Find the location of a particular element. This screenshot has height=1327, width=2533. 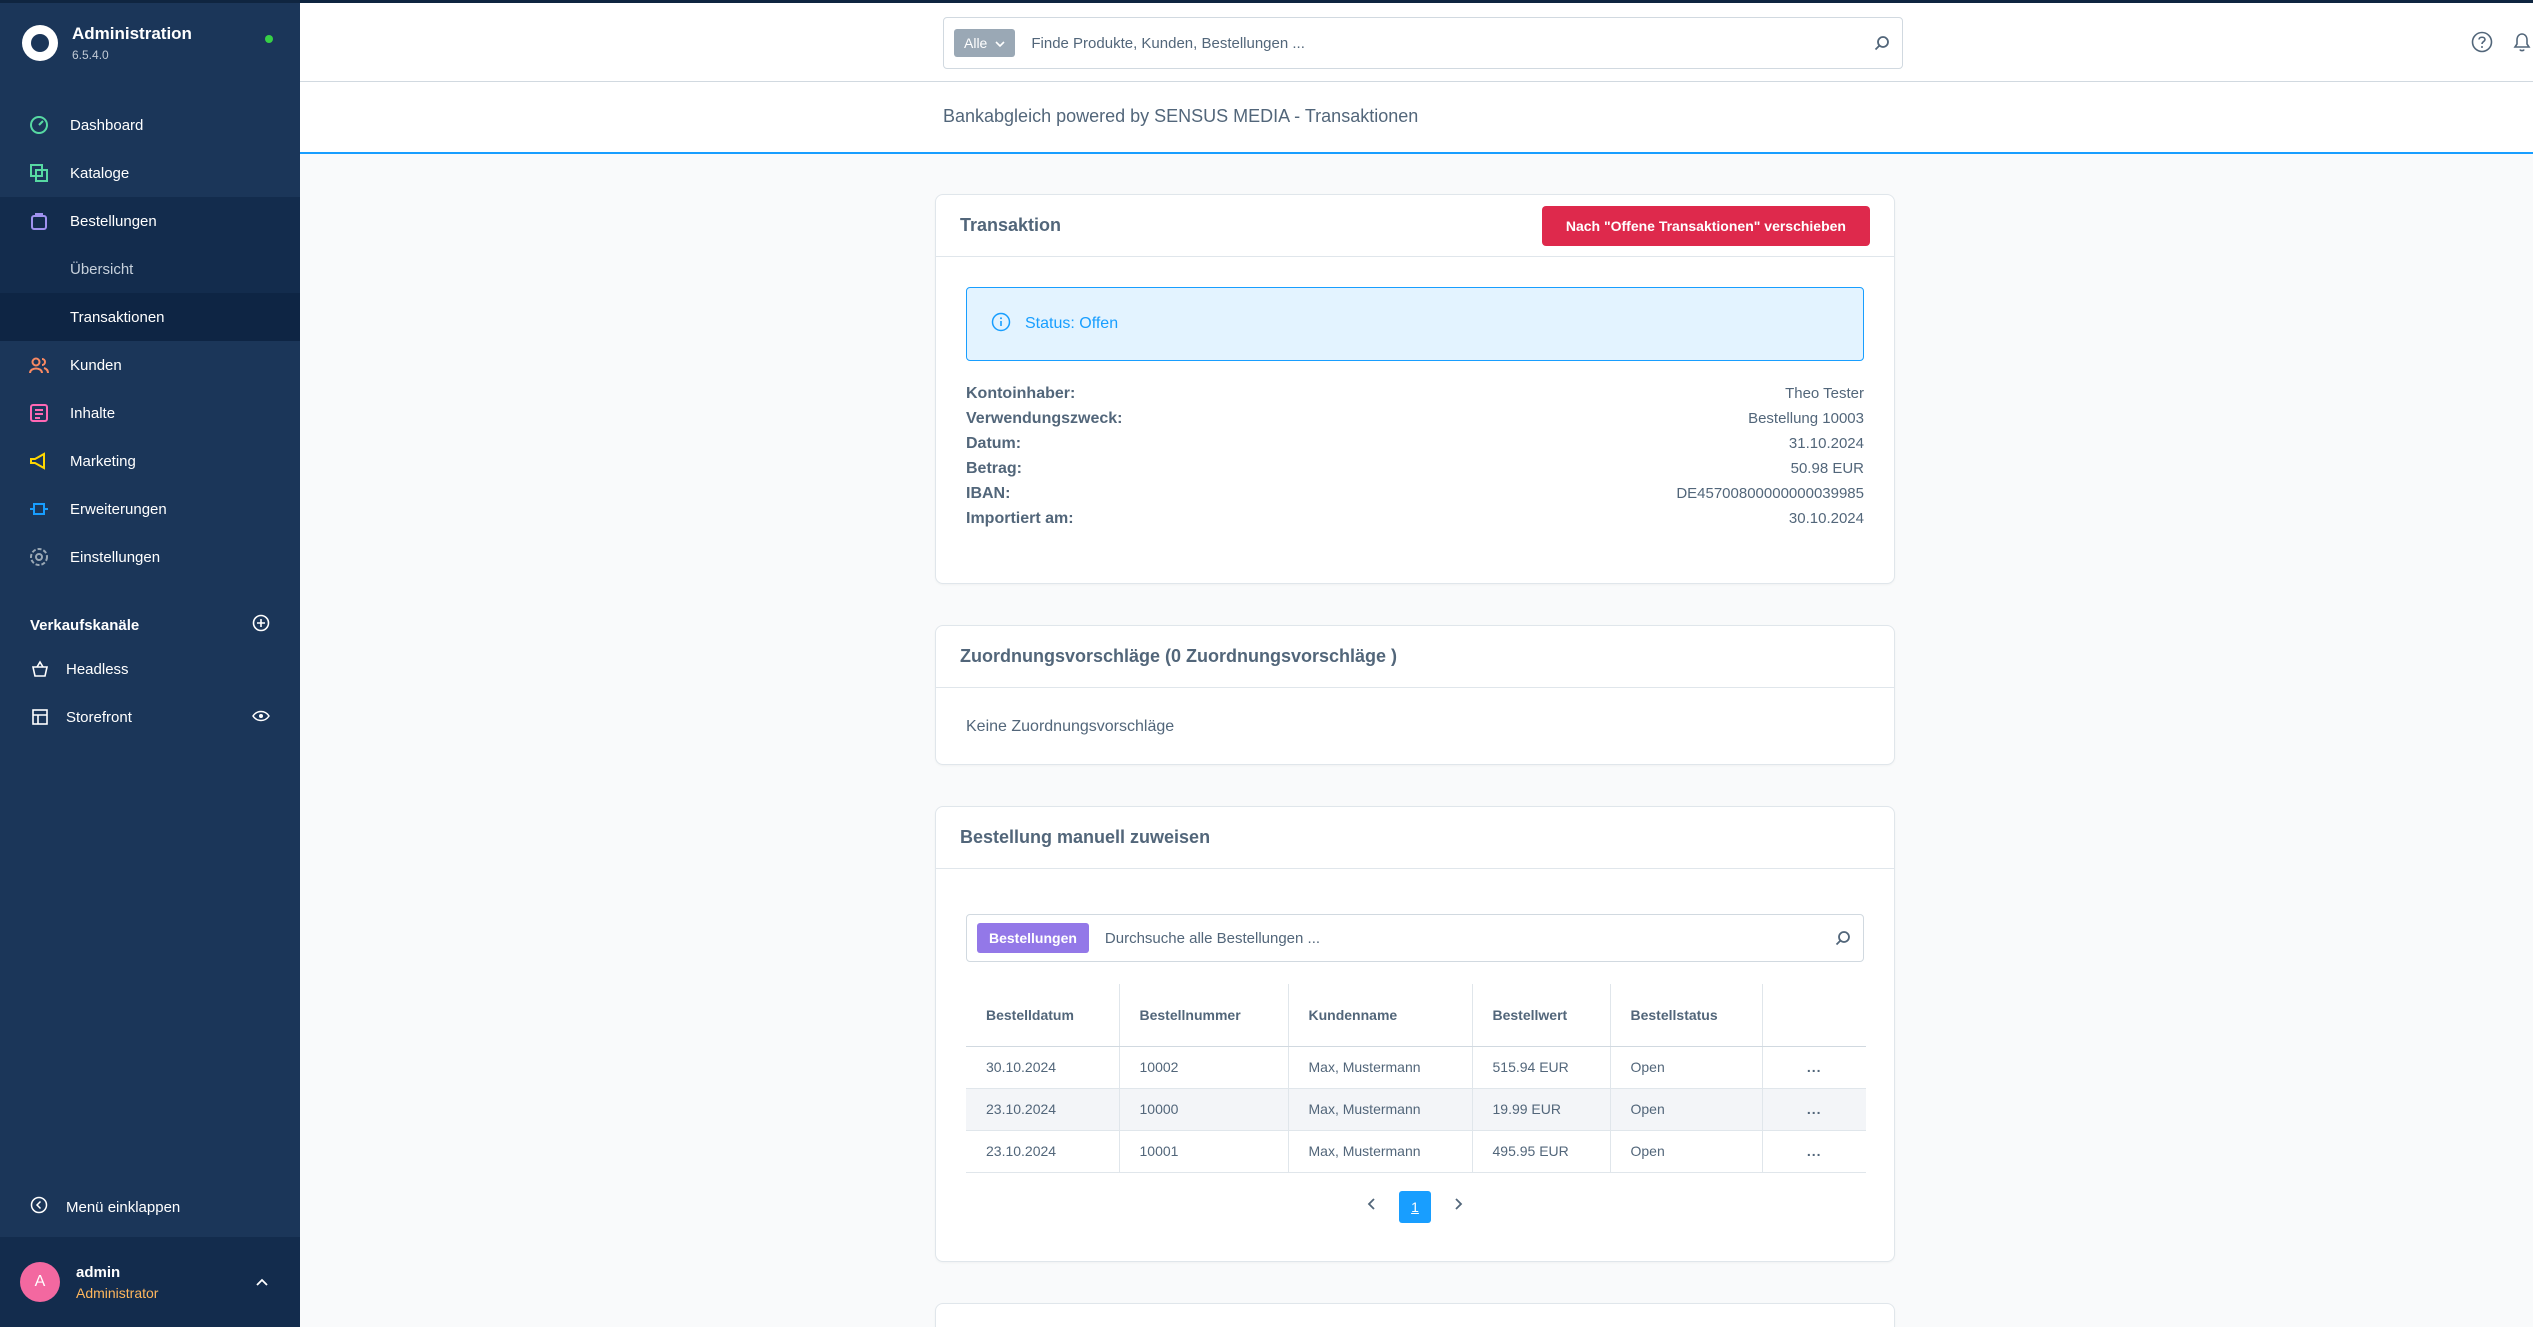

card-title: Bestellung manuell zuweisen is located at coordinates (1085, 837).